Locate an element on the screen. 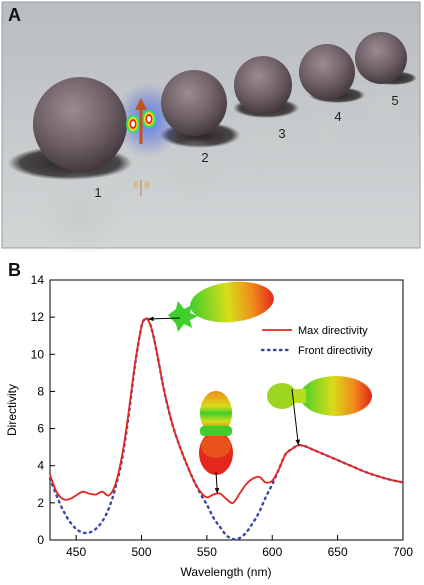  annotation-arrows is located at coordinates (224, 405).